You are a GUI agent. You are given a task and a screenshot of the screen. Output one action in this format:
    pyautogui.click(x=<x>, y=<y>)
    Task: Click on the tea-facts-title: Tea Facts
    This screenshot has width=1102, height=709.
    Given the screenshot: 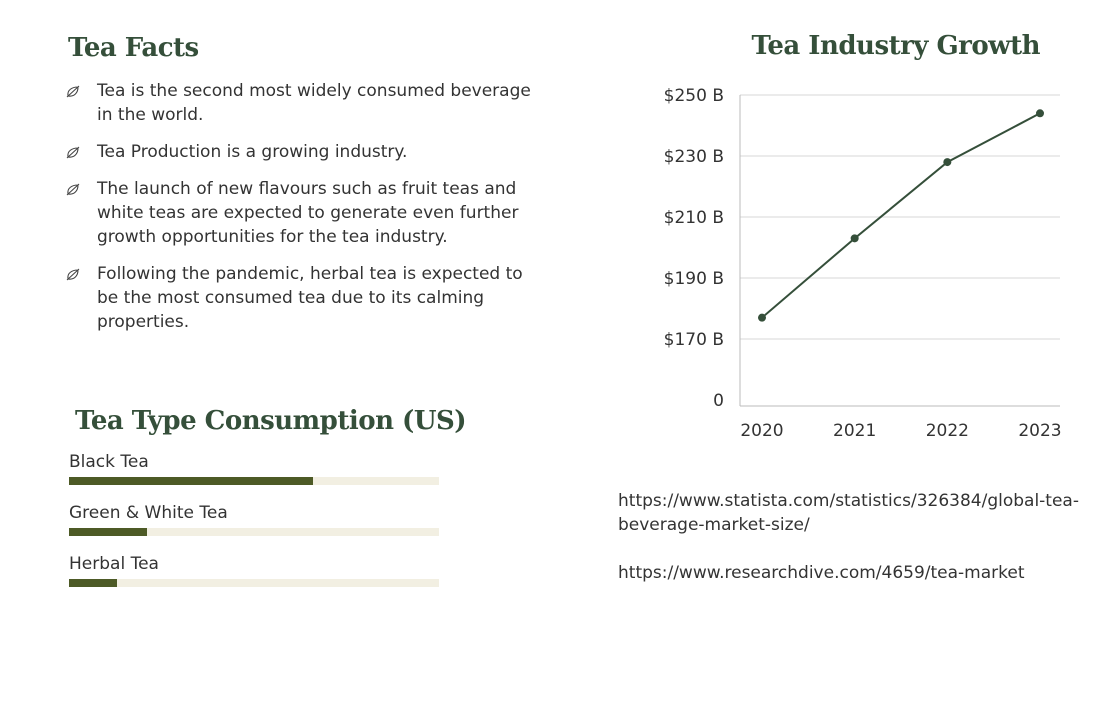 What is the action you would take?
    pyautogui.click(x=133, y=48)
    